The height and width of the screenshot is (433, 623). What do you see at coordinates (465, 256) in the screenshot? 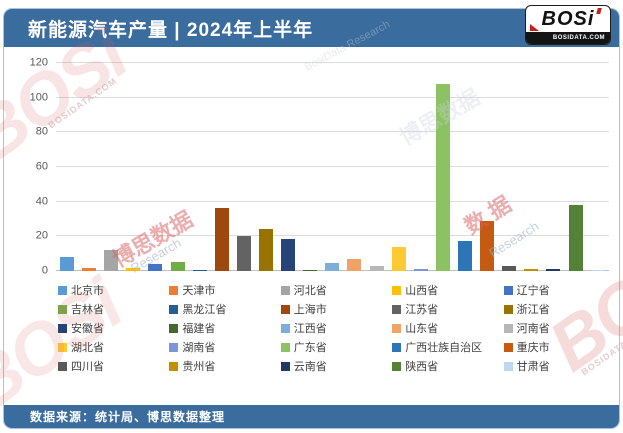
I see `bar-广西壮族自治区` at bounding box center [465, 256].